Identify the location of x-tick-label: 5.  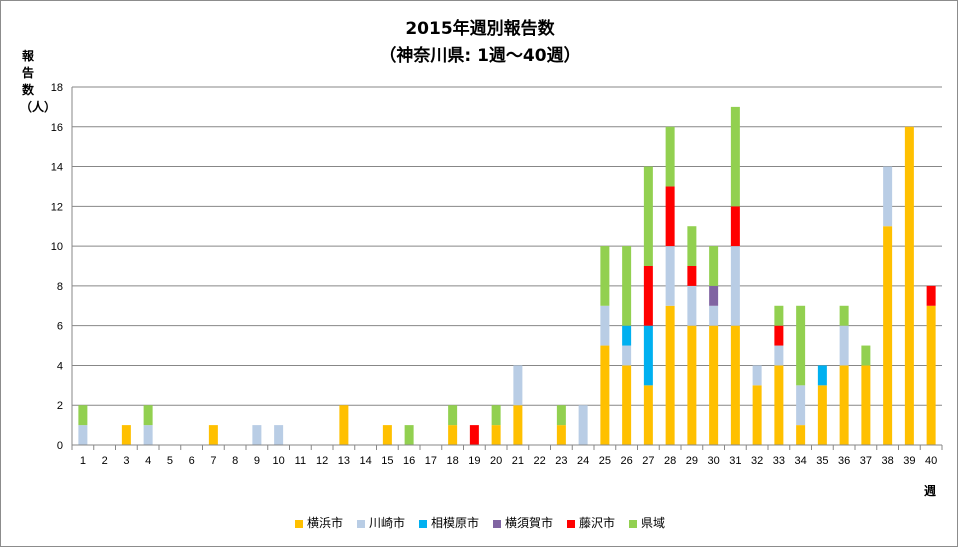
(170, 461).